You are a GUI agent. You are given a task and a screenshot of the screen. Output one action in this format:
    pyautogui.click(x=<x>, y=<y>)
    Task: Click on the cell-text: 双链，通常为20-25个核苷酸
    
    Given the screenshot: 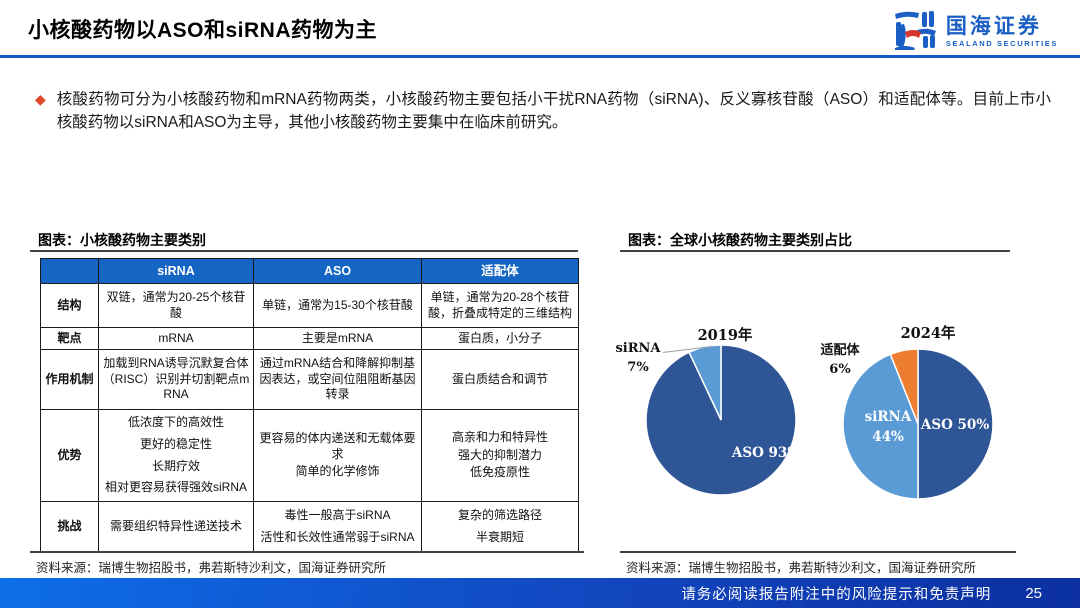 What is the action you would take?
    pyautogui.click(x=176, y=304)
    